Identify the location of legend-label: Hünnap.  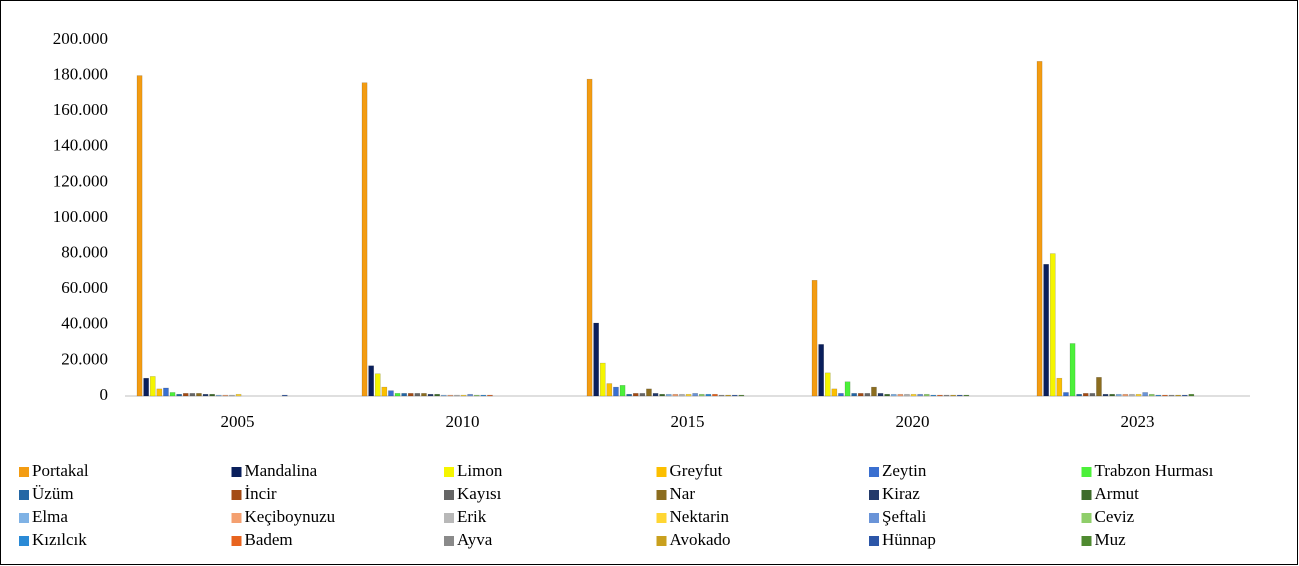
(909, 539).